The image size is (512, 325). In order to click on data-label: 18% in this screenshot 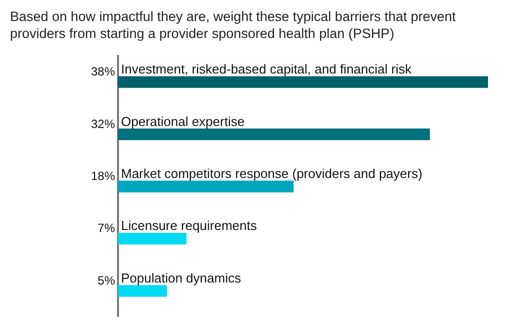, I will do `click(103, 176)`.